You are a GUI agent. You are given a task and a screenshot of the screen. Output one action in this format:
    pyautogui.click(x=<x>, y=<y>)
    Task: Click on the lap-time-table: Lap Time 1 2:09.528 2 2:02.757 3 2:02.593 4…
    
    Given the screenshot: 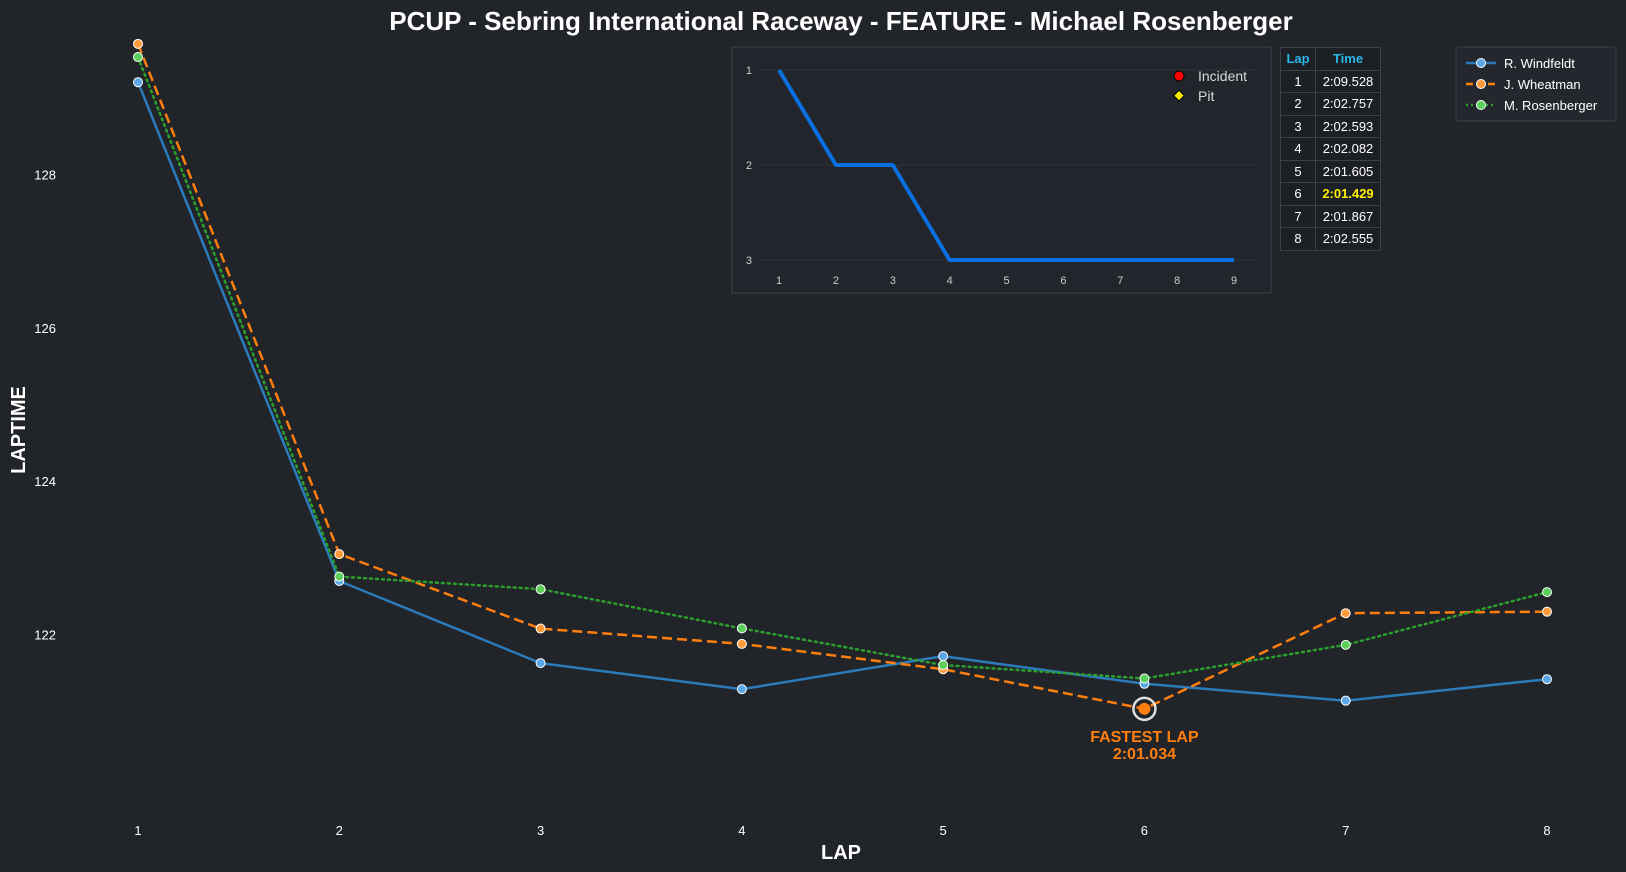 What is the action you would take?
    pyautogui.click(x=1330, y=149)
    